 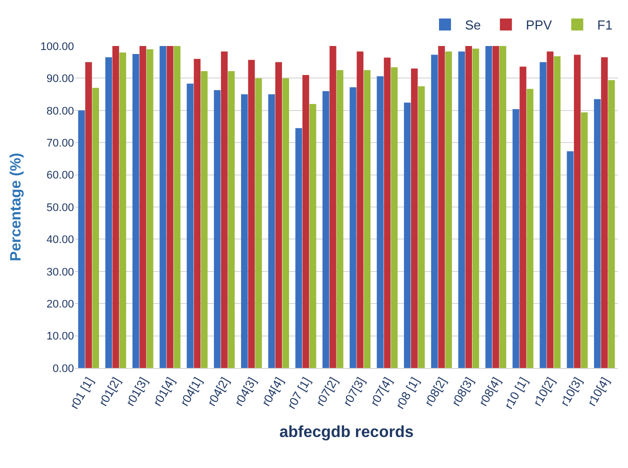 I want to click on x-tick-label: r07 [1], so click(x=299, y=393).